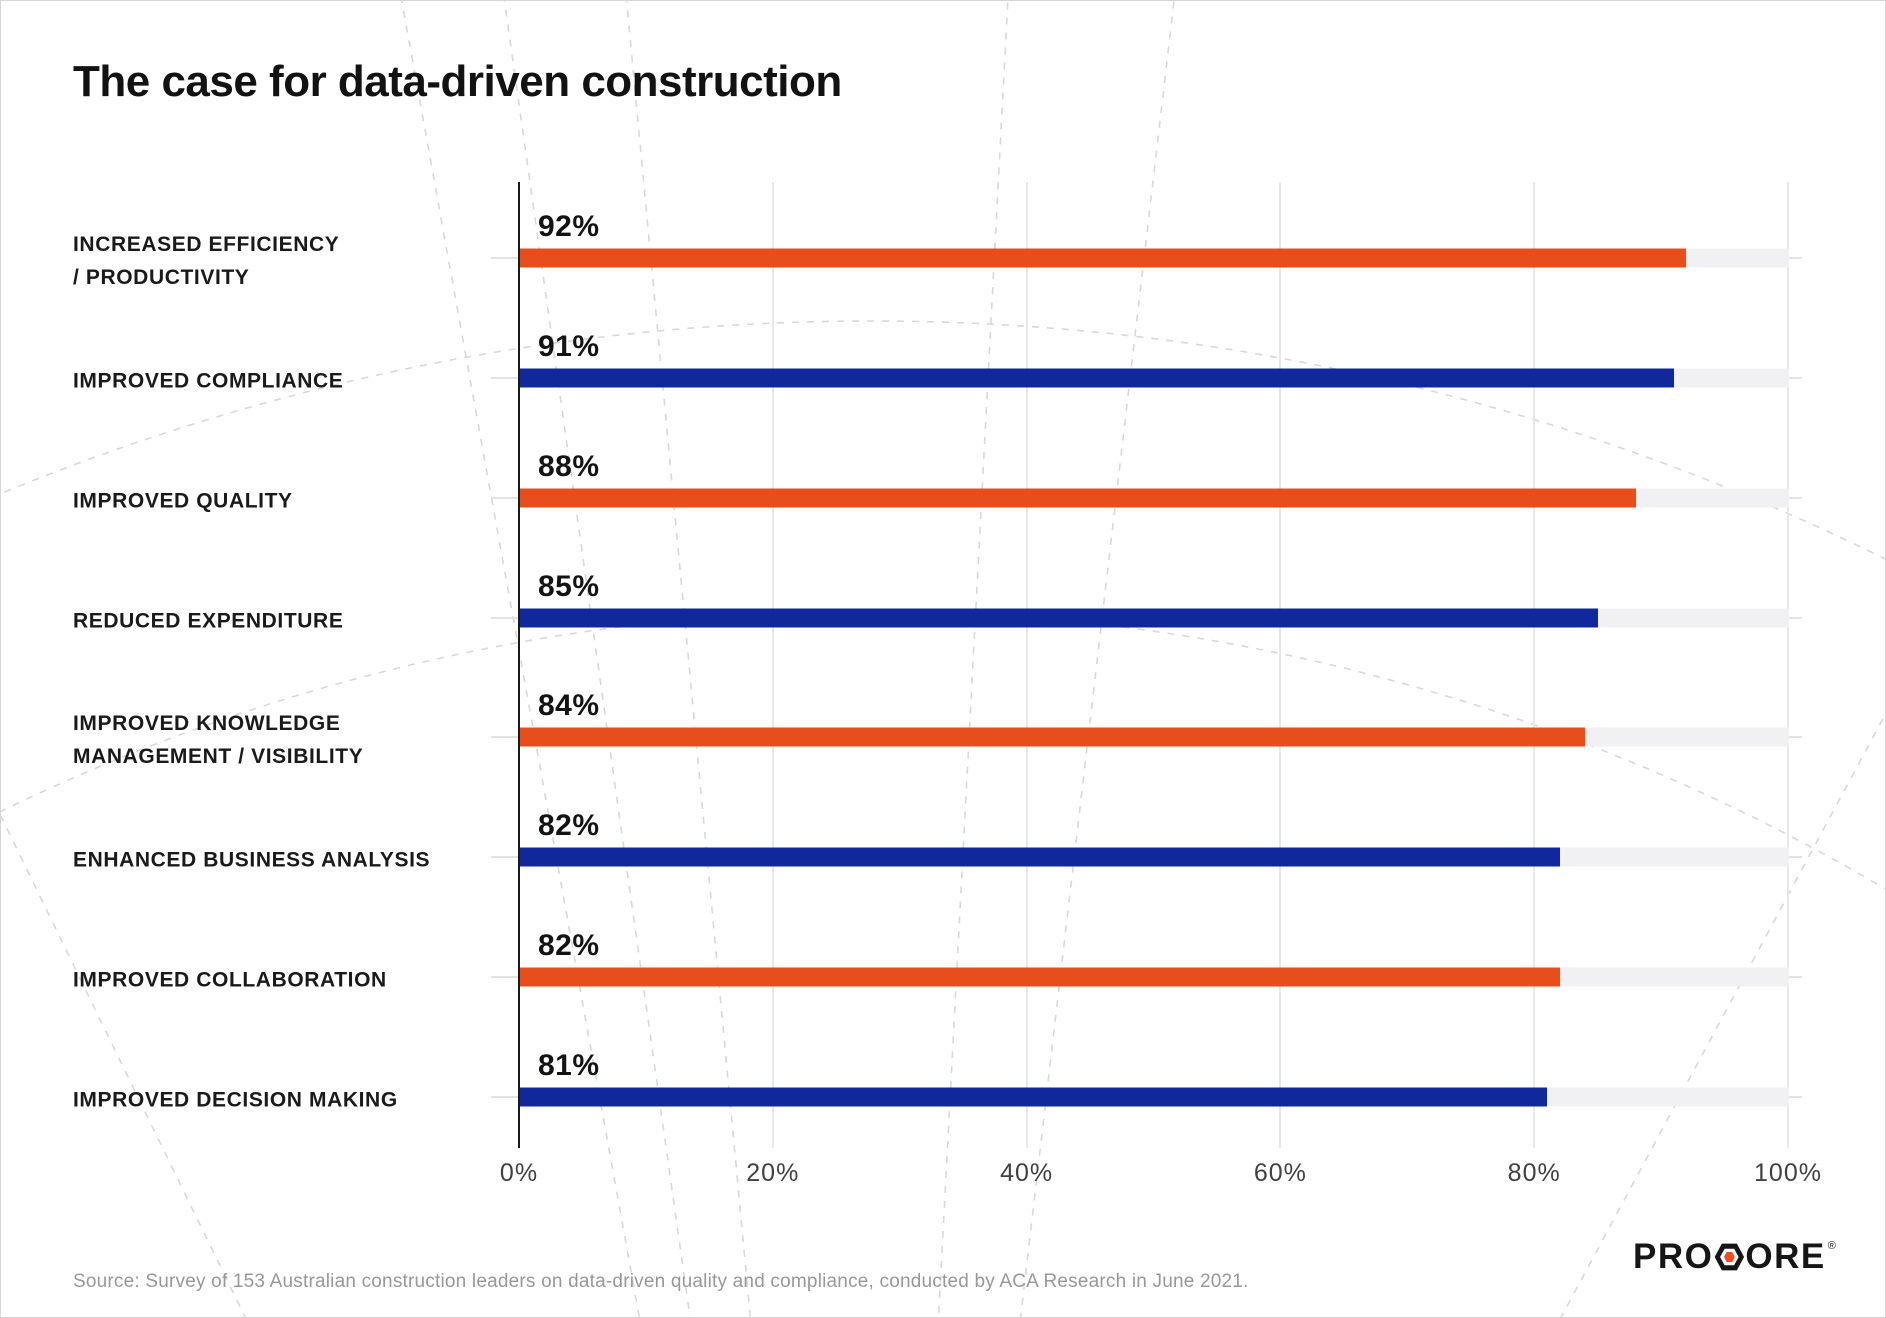  What do you see at coordinates (1673, 1256) in the screenshot?
I see `logo-text-left: PRO` at bounding box center [1673, 1256].